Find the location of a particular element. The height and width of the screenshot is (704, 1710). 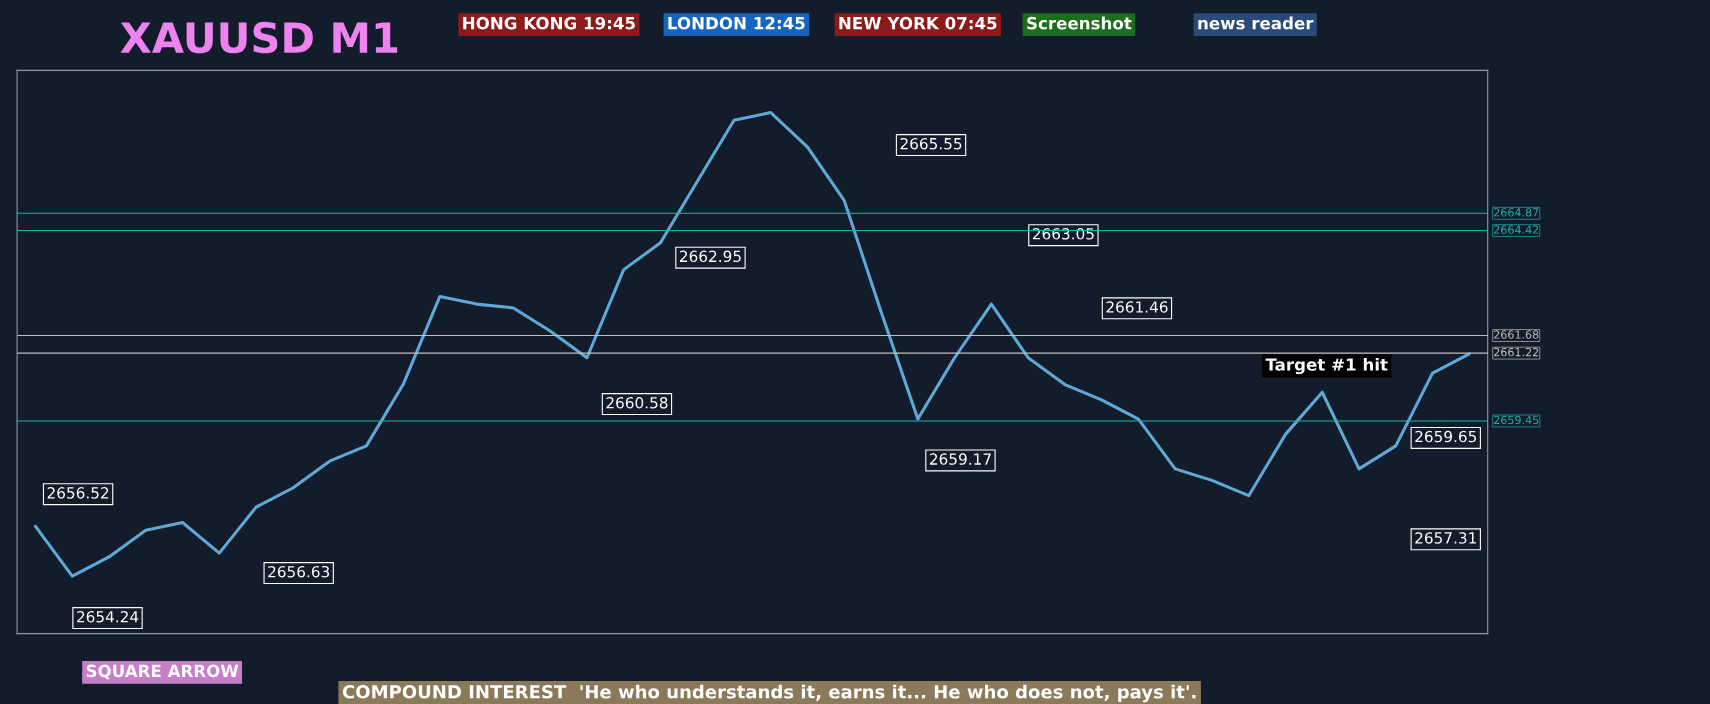

text: COMPOUND INTEREST 'He who understands it, earns it... He who does not, pays it'. is located at coordinates (769, 693).